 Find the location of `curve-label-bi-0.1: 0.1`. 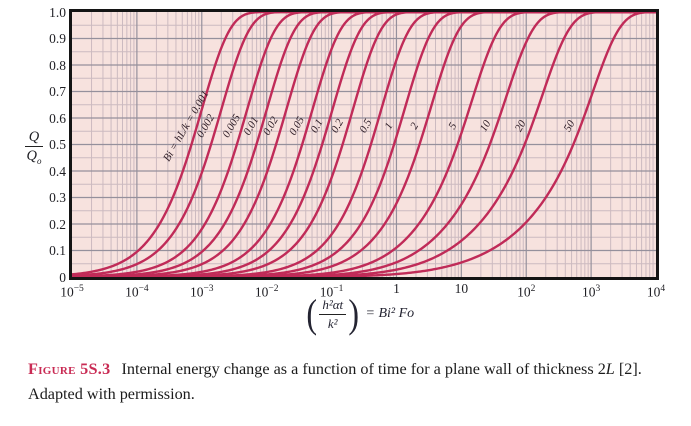

curve-label-bi-0.1: 0.1 is located at coordinates (316, 126).